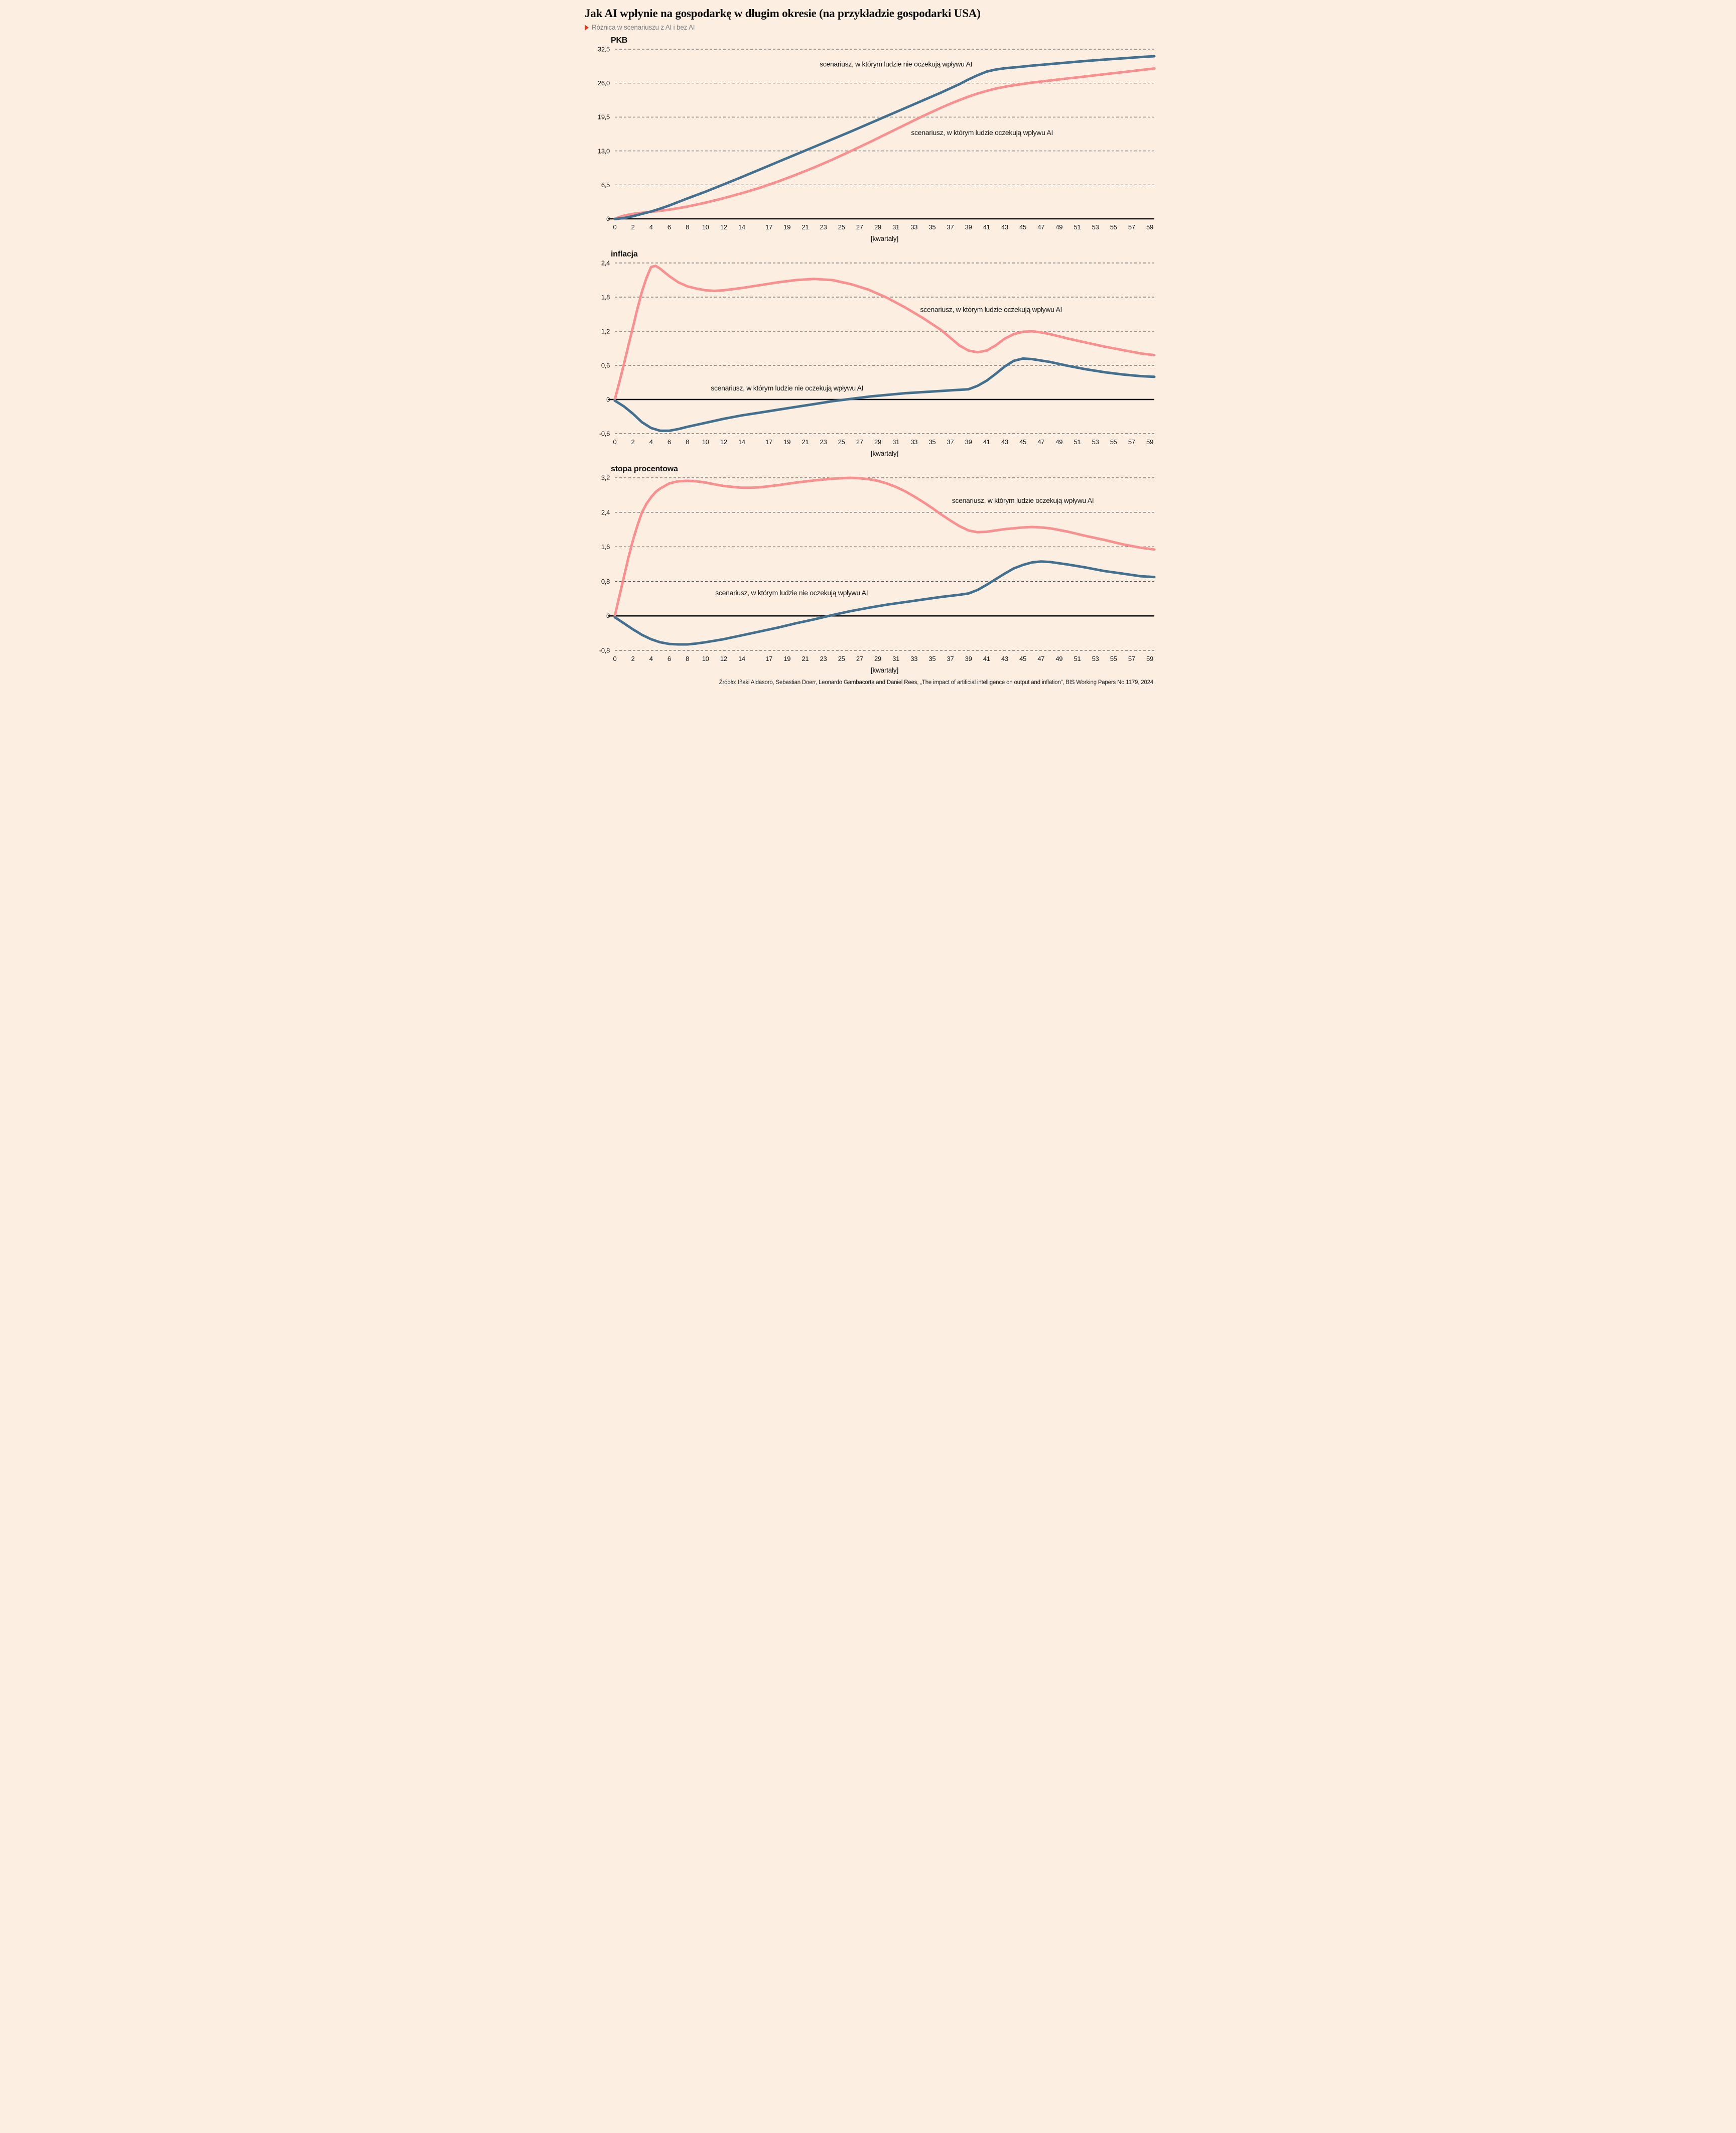  What do you see at coordinates (604, 117) in the screenshot?
I see `y-tick-label: 19,5` at bounding box center [604, 117].